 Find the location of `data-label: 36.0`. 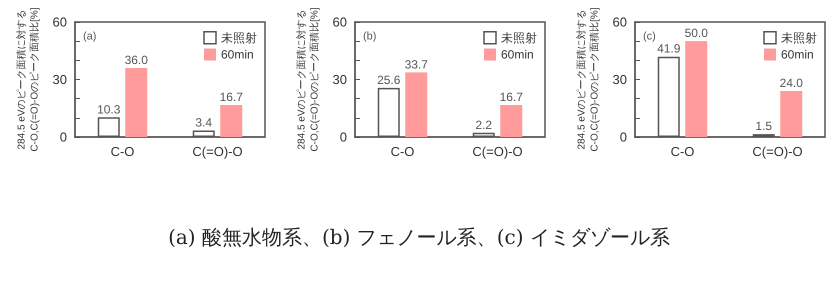

data-label: 36.0 is located at coordinates (136, 60).